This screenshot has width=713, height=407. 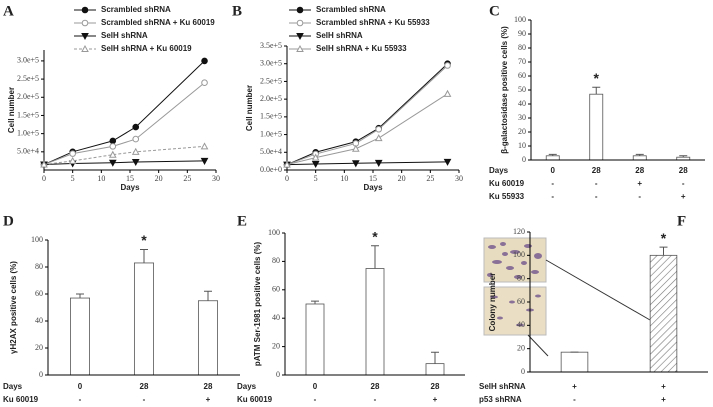 I want to click on x-tick-label: 0, so click(x=44, y=178).